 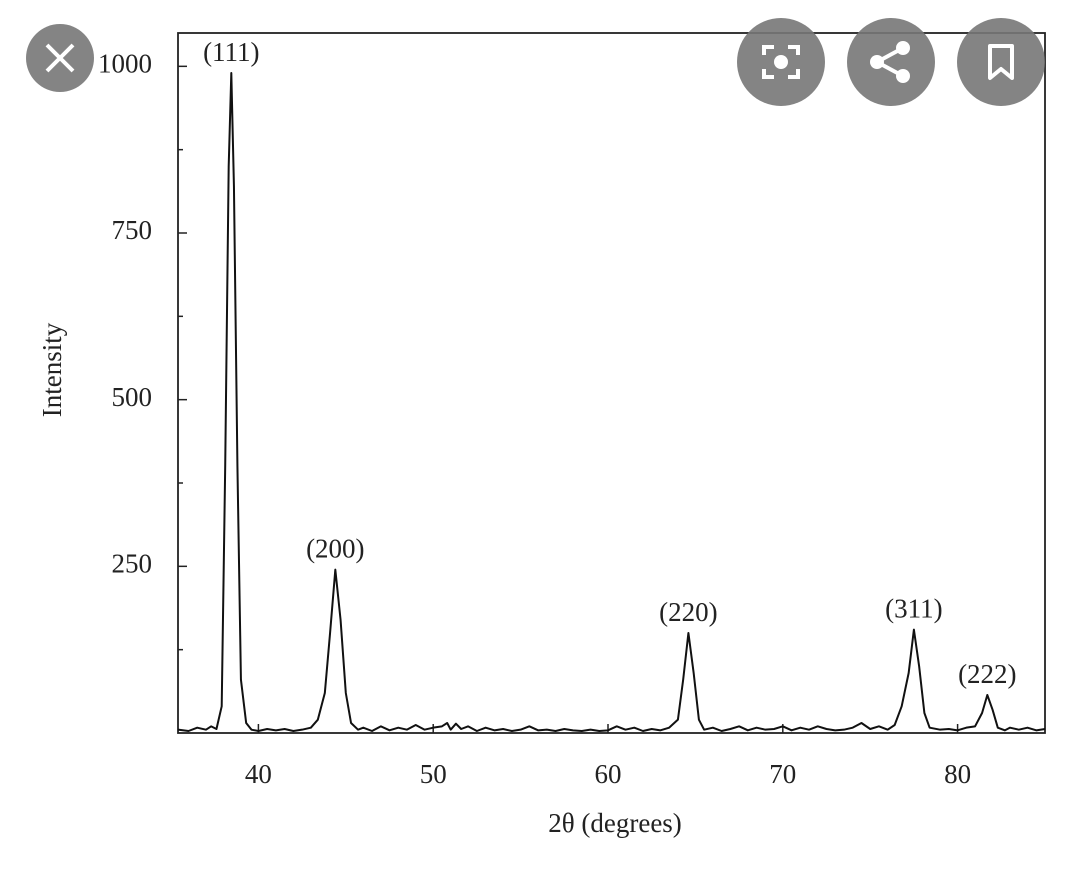 I want to click on y-tick-label: 750, so click(x=132, y=230).